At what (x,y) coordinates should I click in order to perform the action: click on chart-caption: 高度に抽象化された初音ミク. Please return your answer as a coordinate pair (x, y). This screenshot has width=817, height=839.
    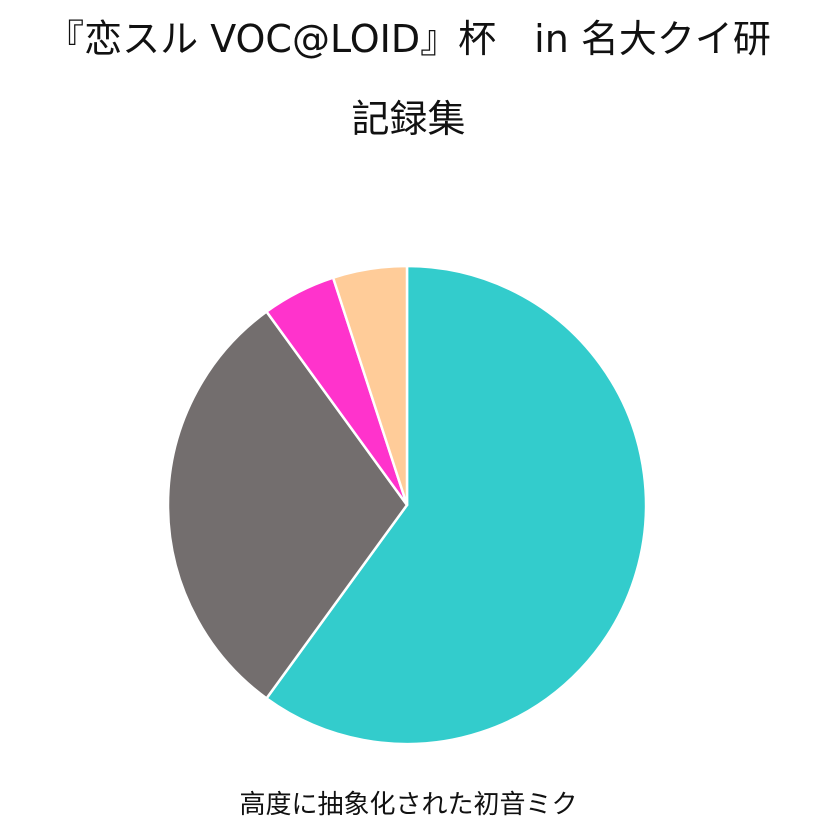
    Looking at the image, I should click on (408, 805).